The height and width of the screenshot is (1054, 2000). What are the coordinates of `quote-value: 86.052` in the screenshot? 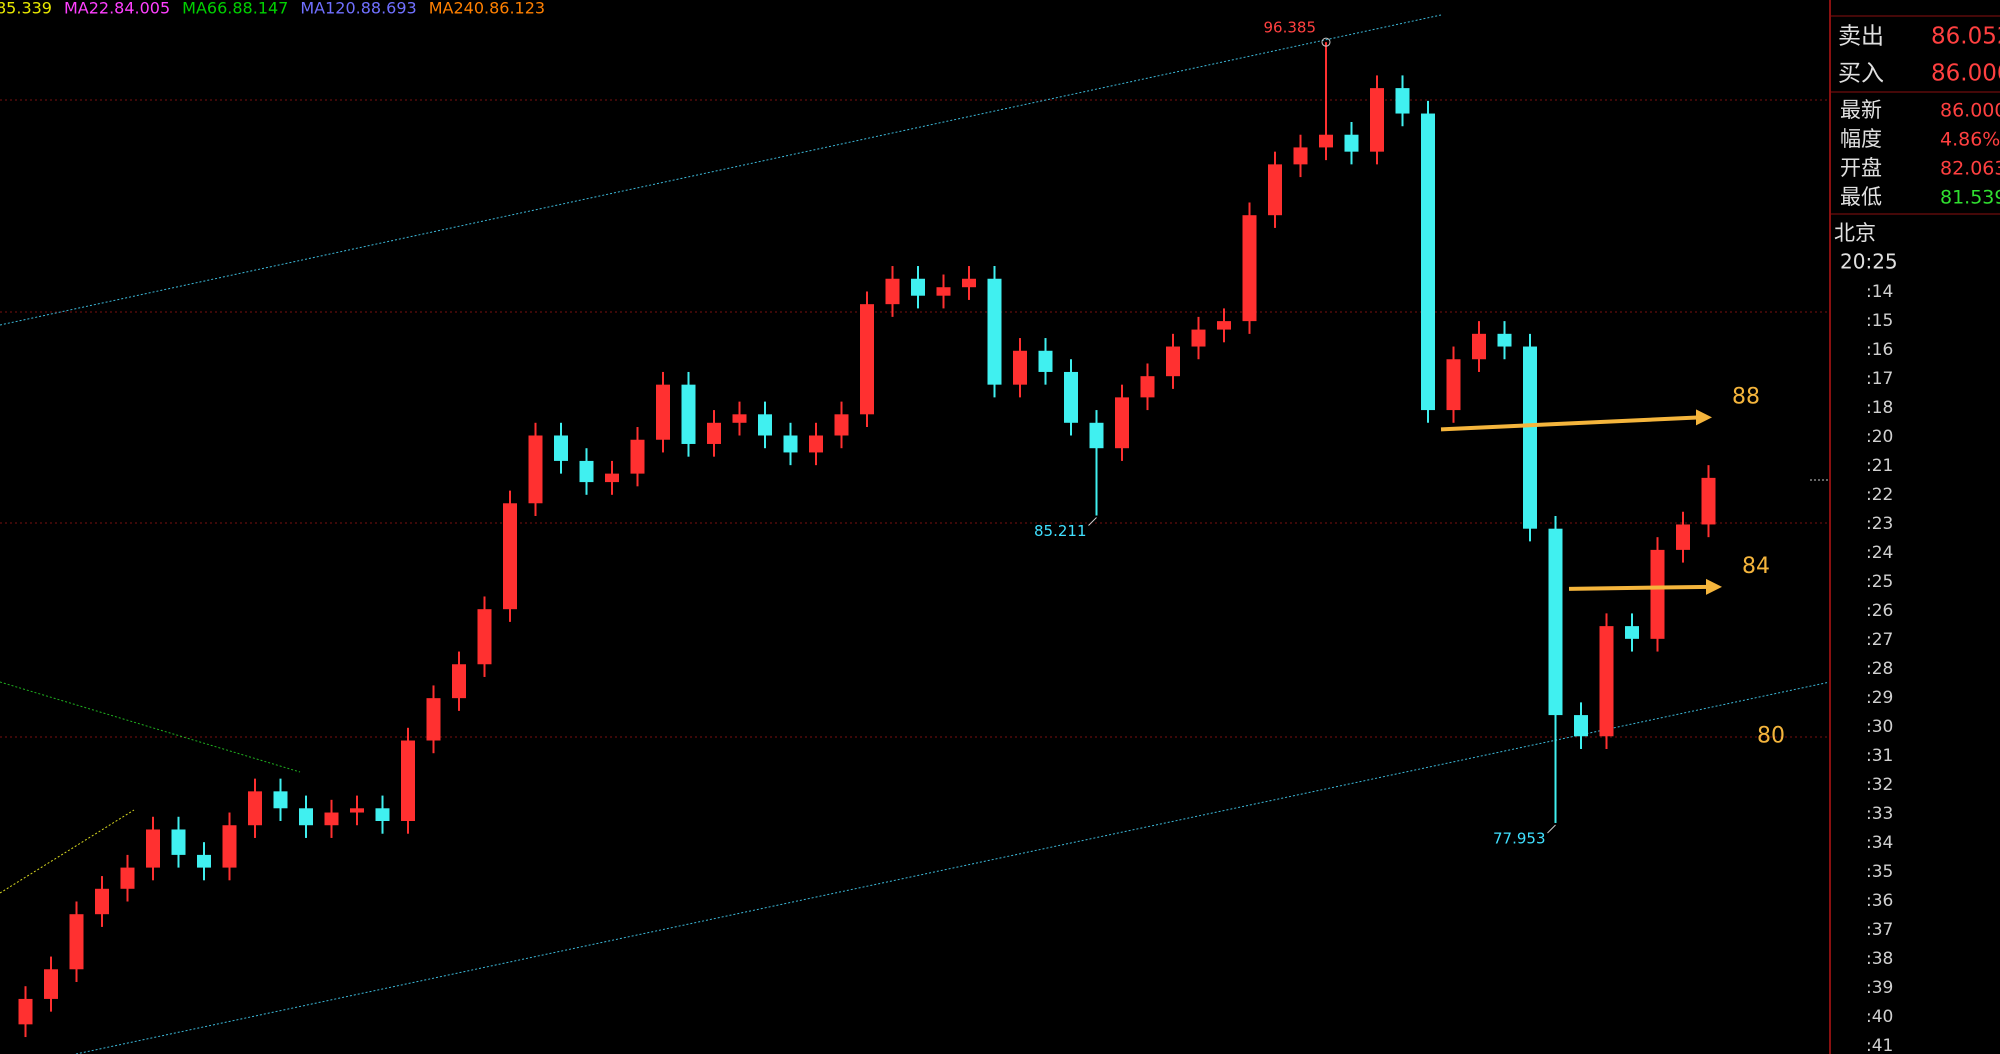 It's located at (1965, 37).